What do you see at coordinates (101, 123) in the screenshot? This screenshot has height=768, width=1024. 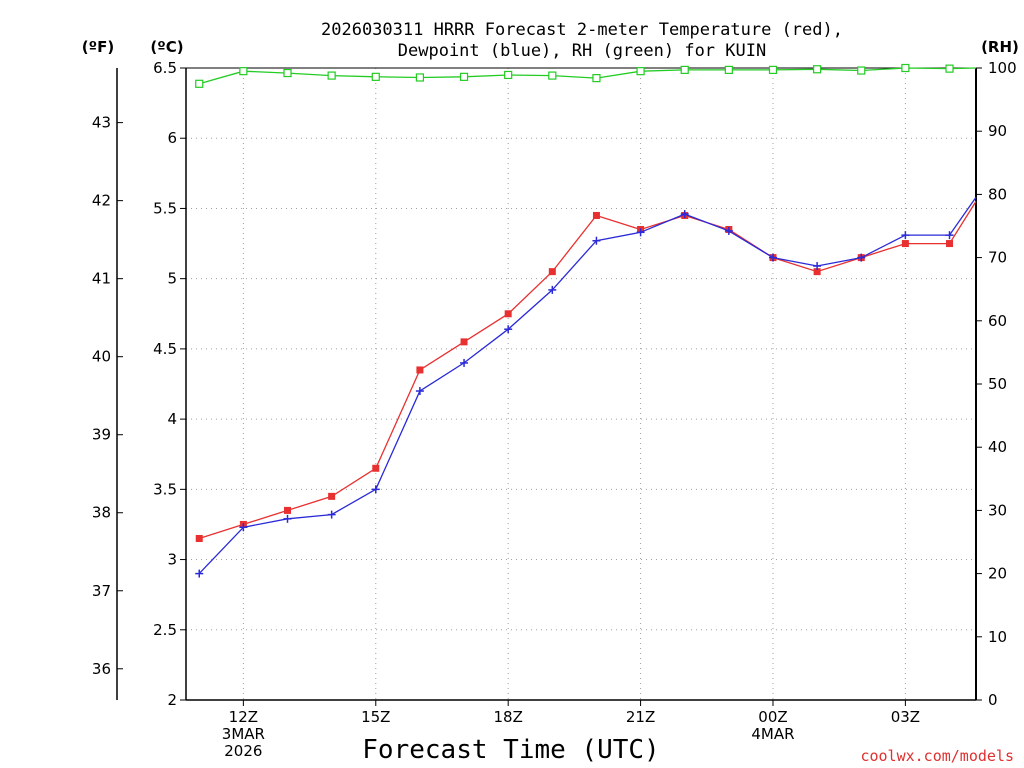 I see `f-tick-label: 43` at bounding box center [101, 123].